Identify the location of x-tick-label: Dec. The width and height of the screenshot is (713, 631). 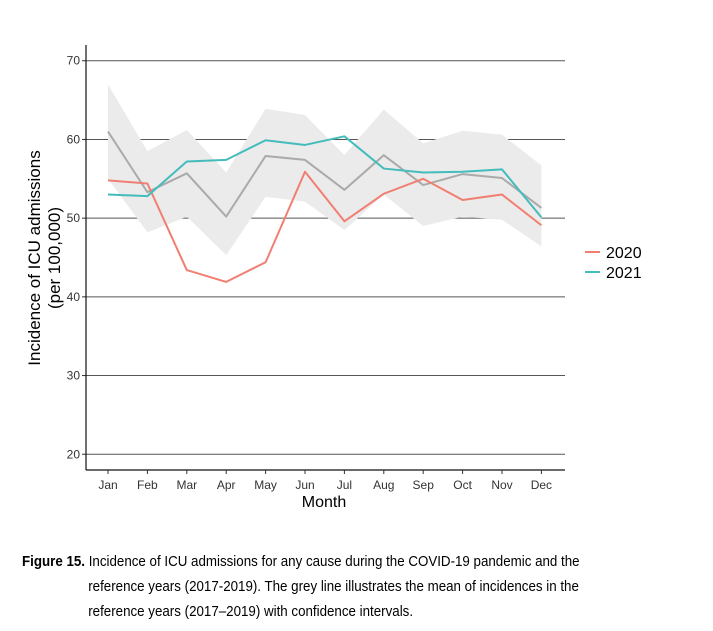
(541, 485).